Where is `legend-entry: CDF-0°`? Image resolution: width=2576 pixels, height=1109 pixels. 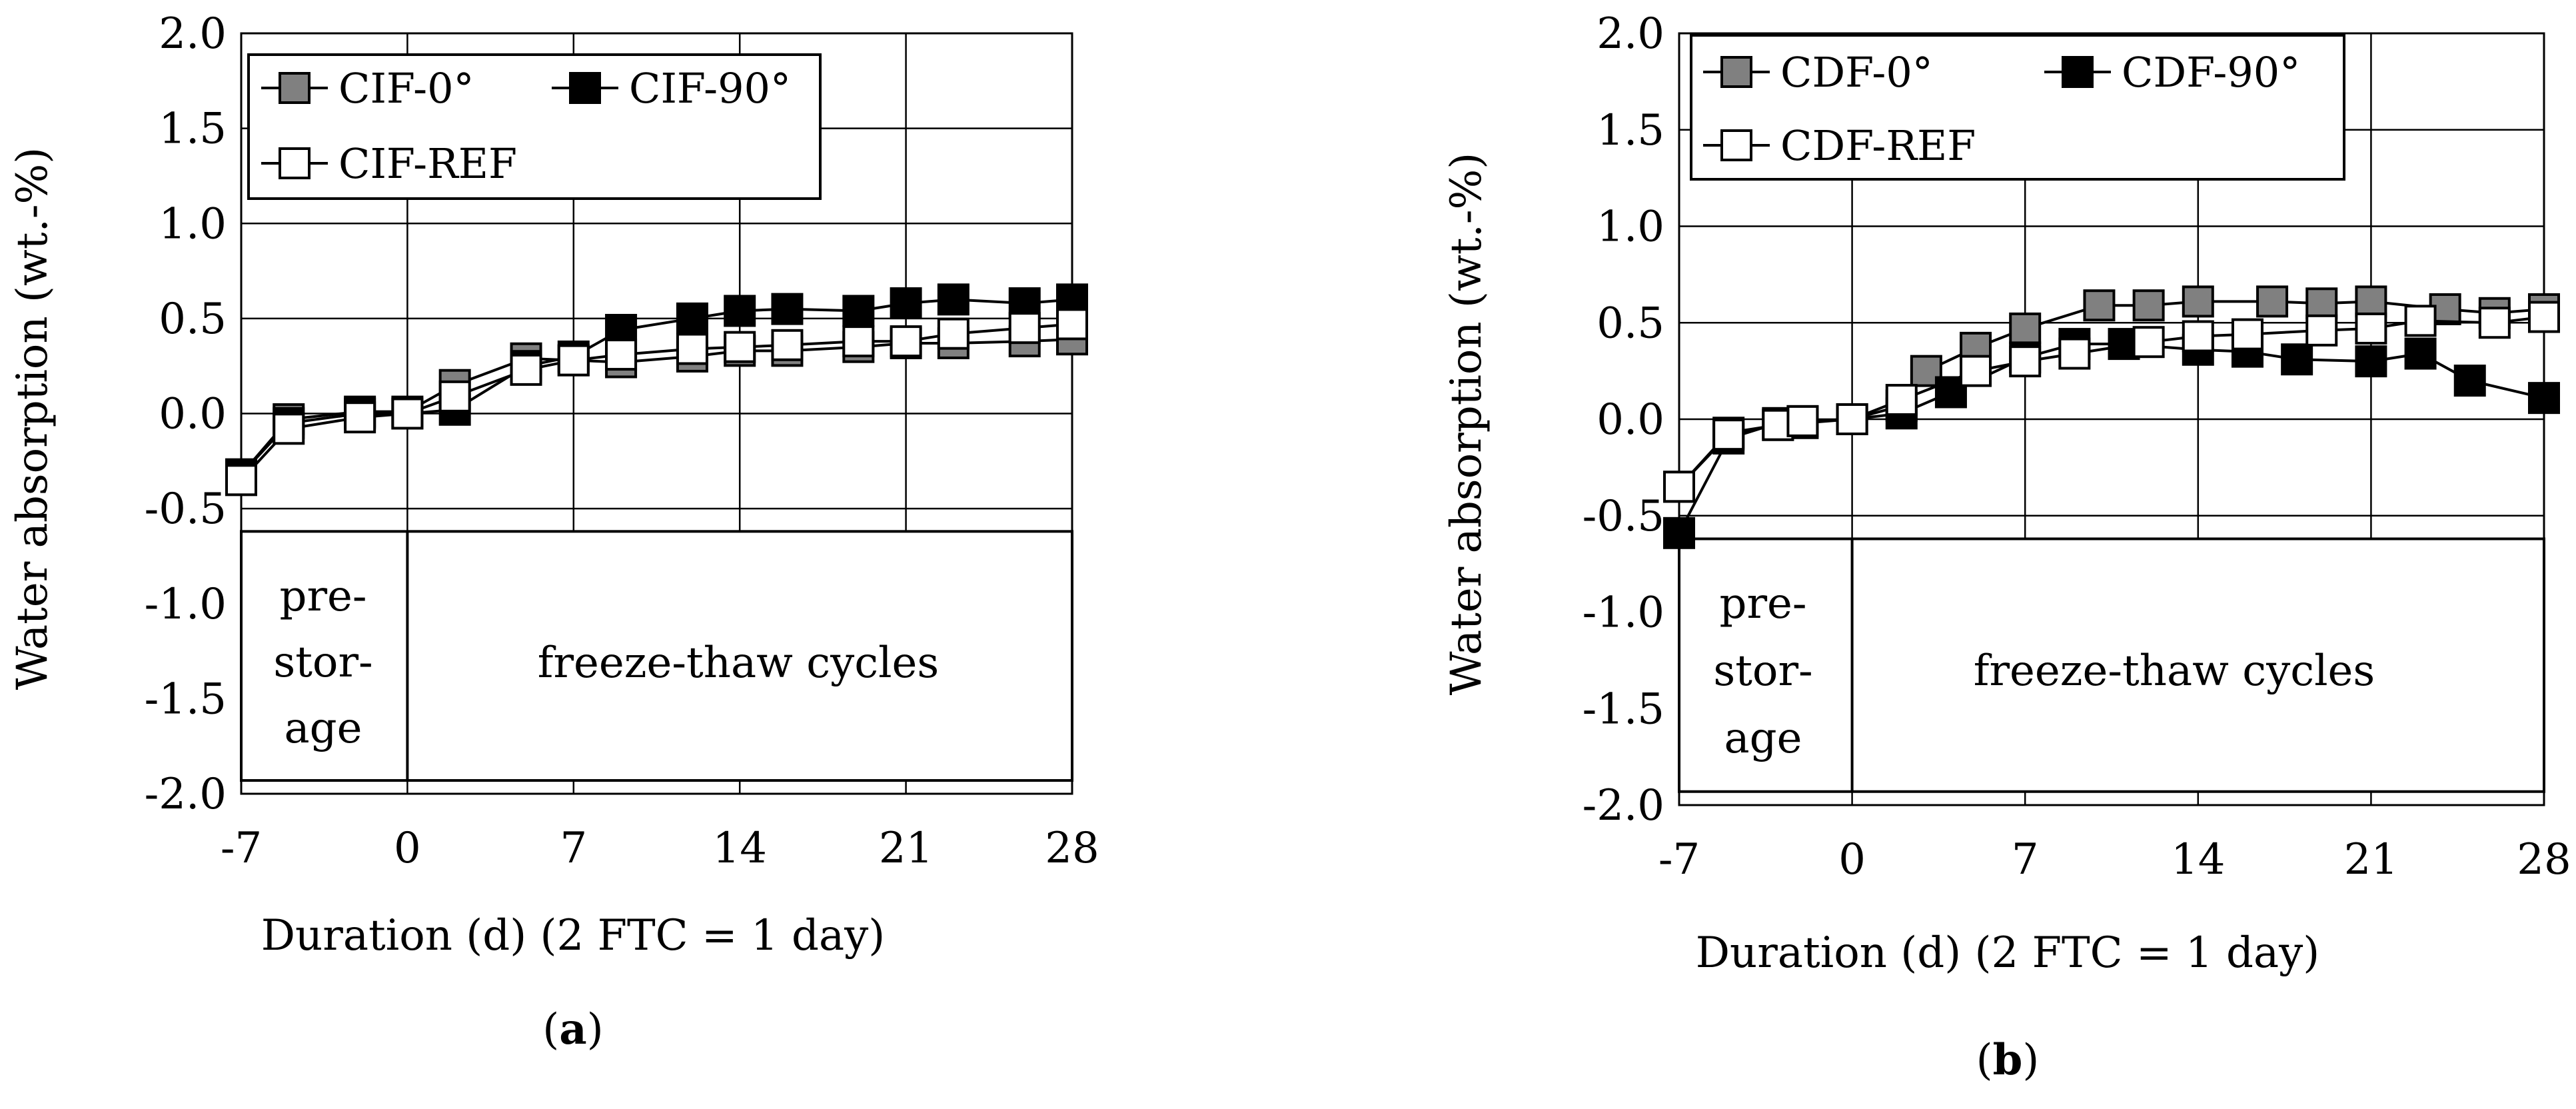
legend-entry: CDF-0° is located at coordinates (1818, 72).